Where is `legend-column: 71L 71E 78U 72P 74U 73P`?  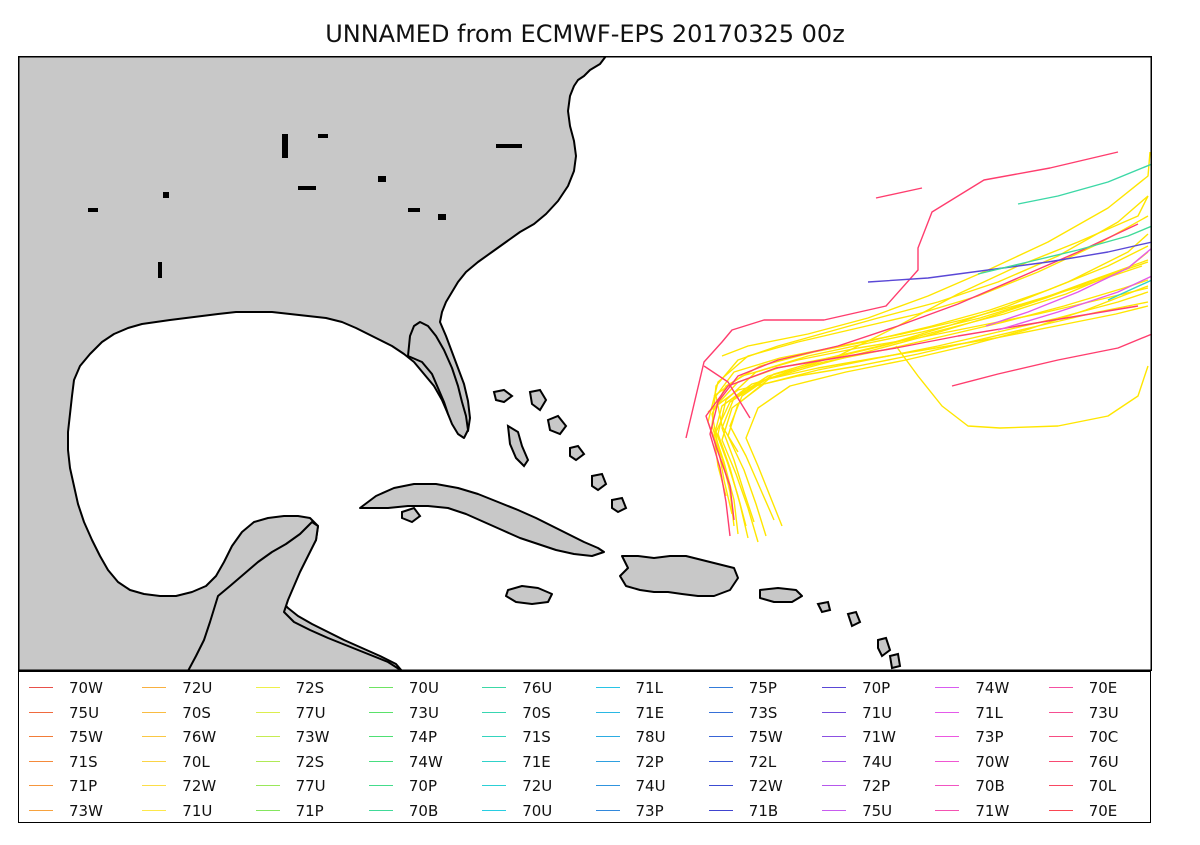
legend-column: 71L 71E 78U 72P 74U 73P is located at coordinates (644, 750).